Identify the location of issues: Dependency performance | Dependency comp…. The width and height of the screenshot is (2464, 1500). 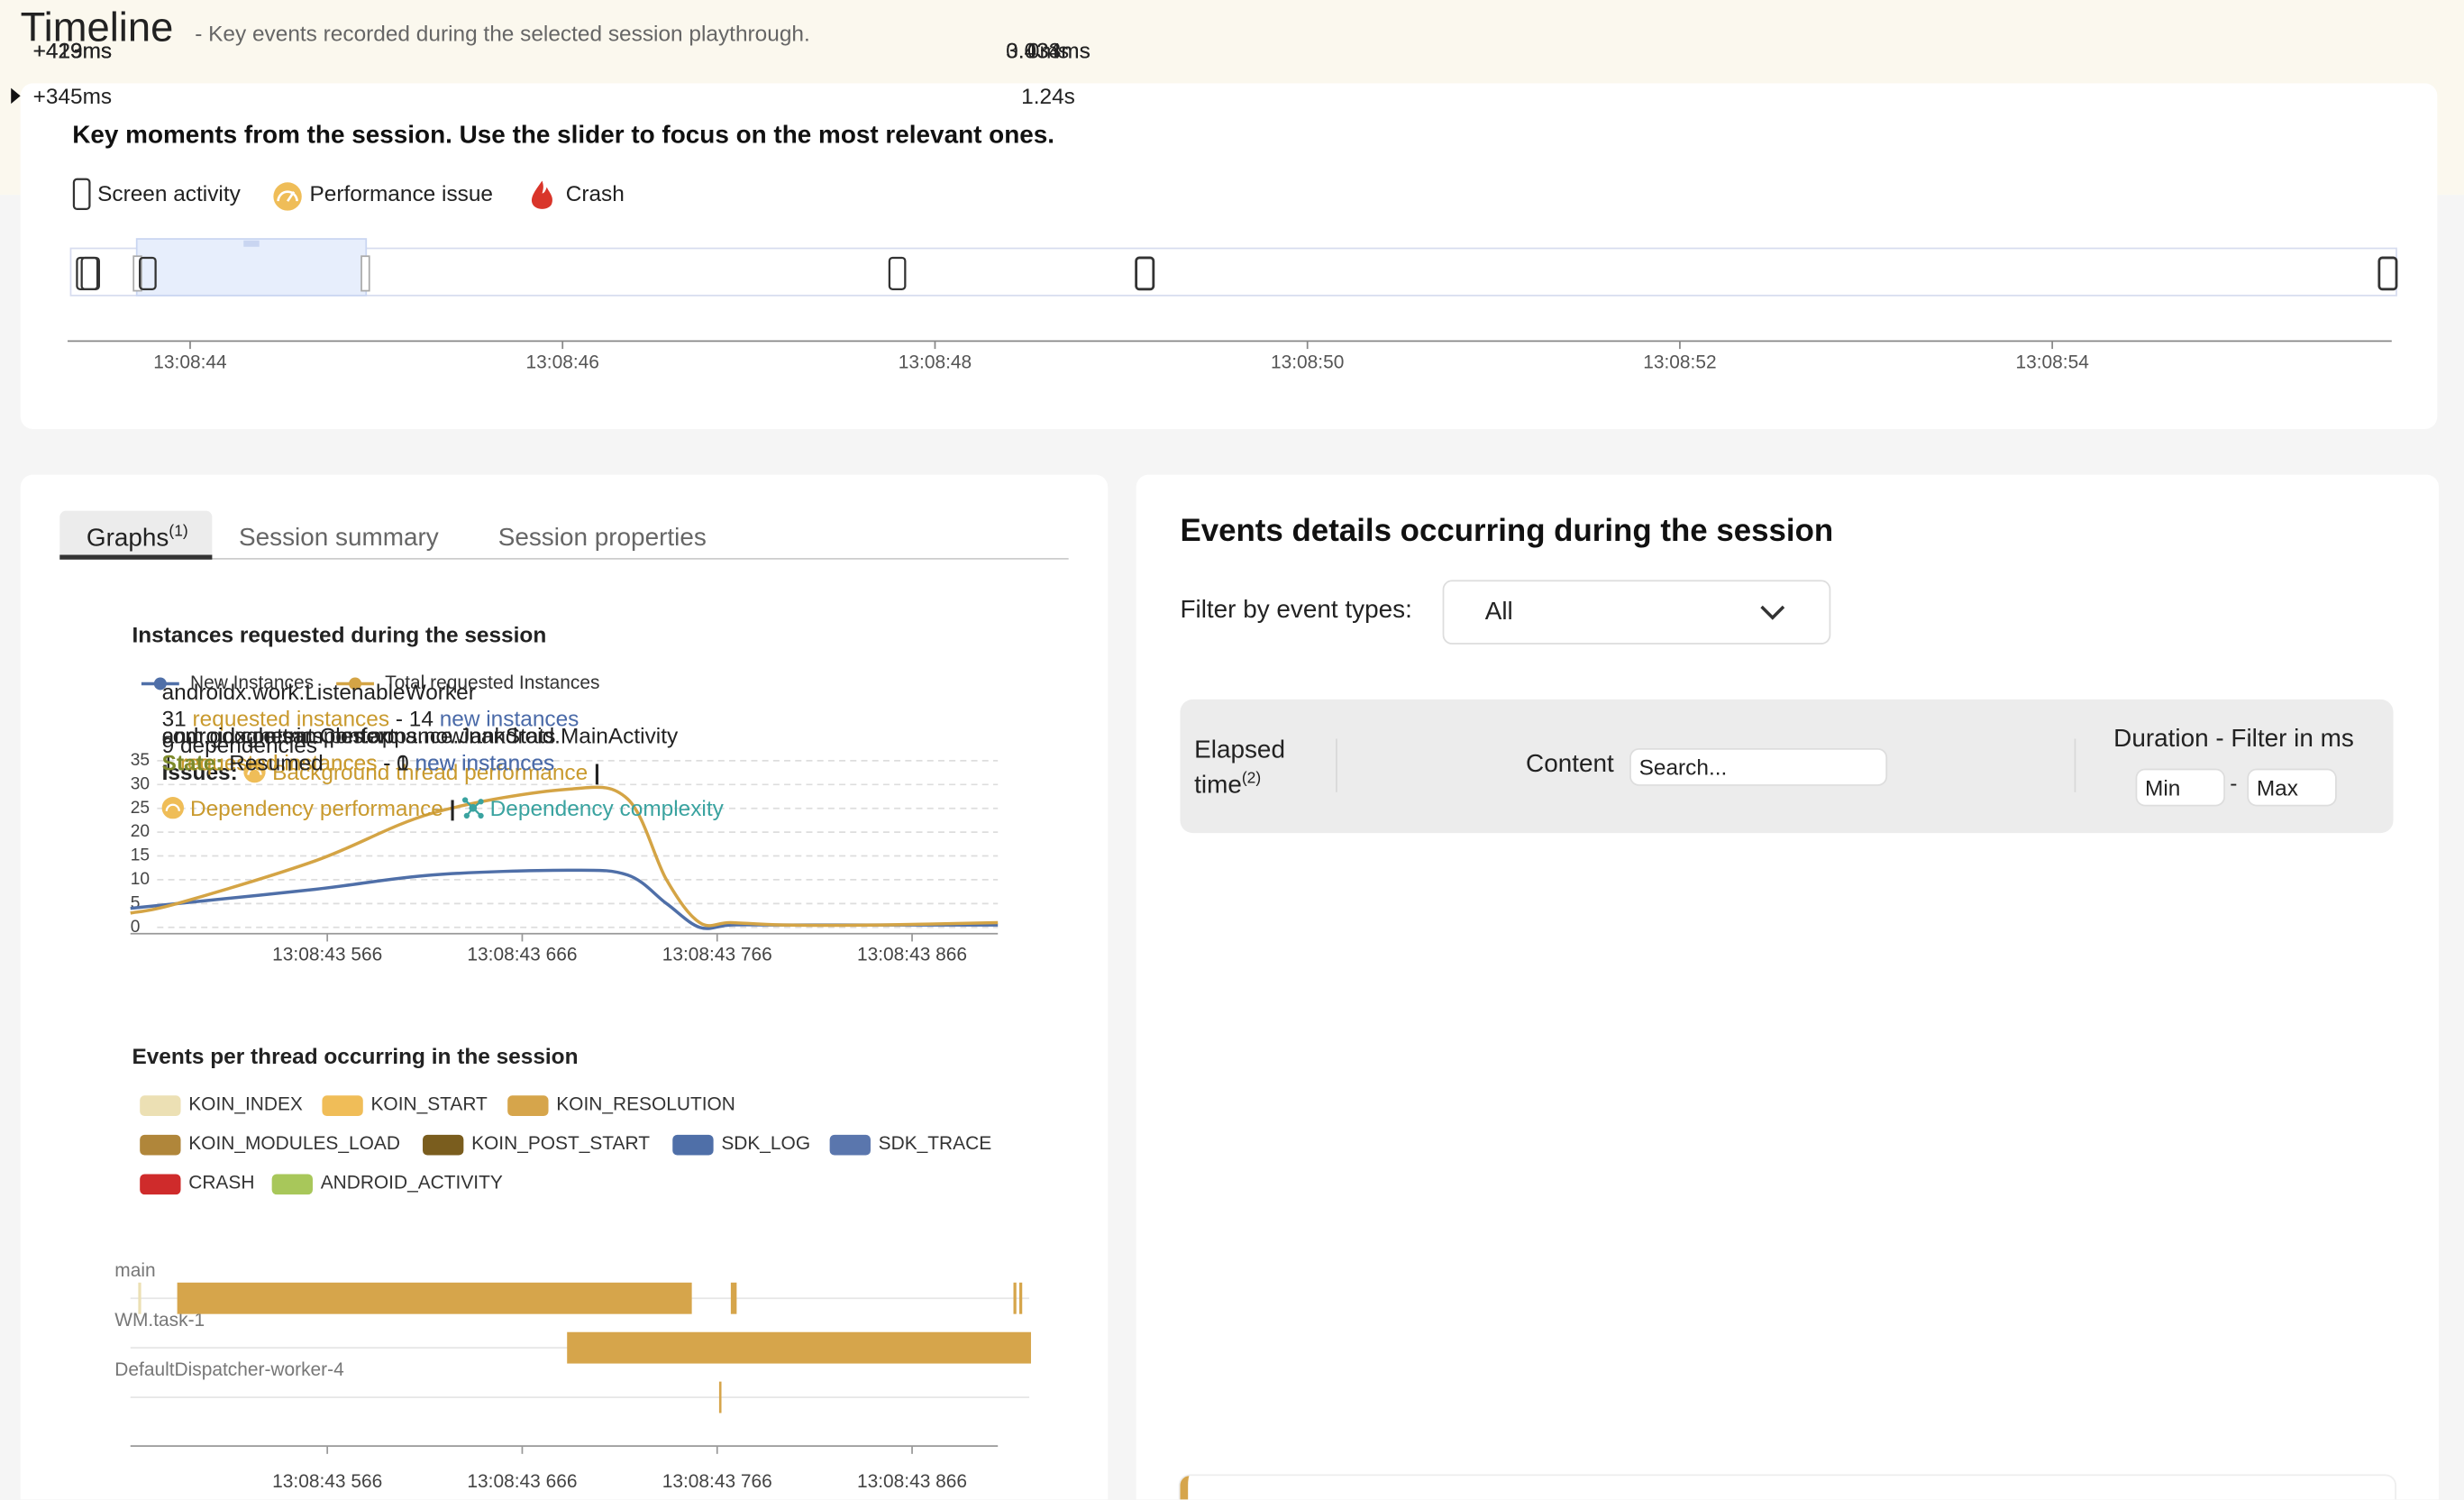
(442, 807).